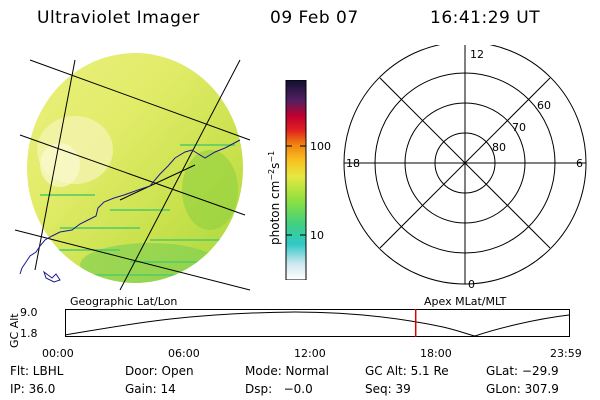 The image size is (600, 400). I want to click on polar-projection-label: Apex MLat/MLT, so click(465, 301).